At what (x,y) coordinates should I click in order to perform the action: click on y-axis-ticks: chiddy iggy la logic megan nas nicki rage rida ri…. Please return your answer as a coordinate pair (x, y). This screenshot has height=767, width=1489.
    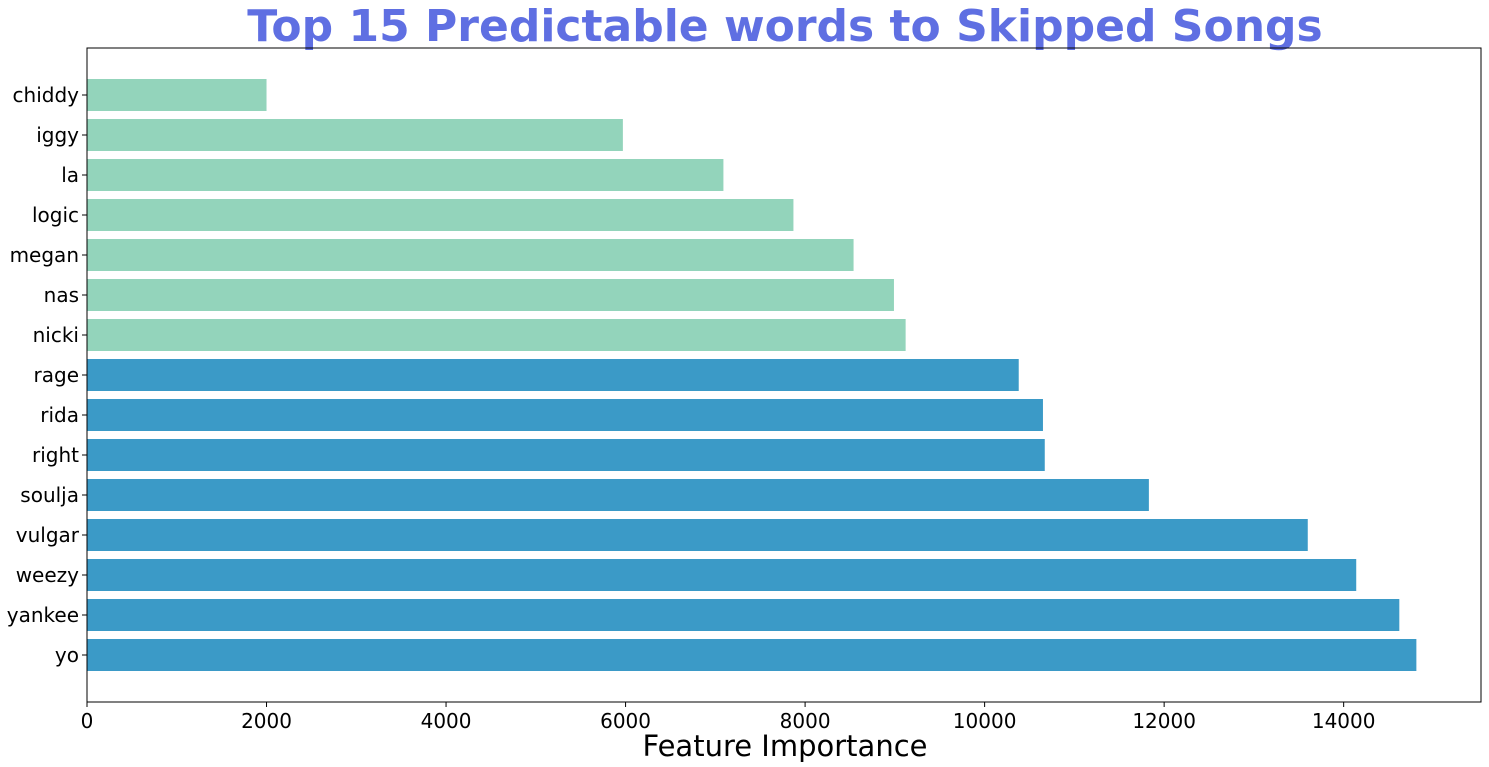
    Looking at the image, I should click on (47, 375).